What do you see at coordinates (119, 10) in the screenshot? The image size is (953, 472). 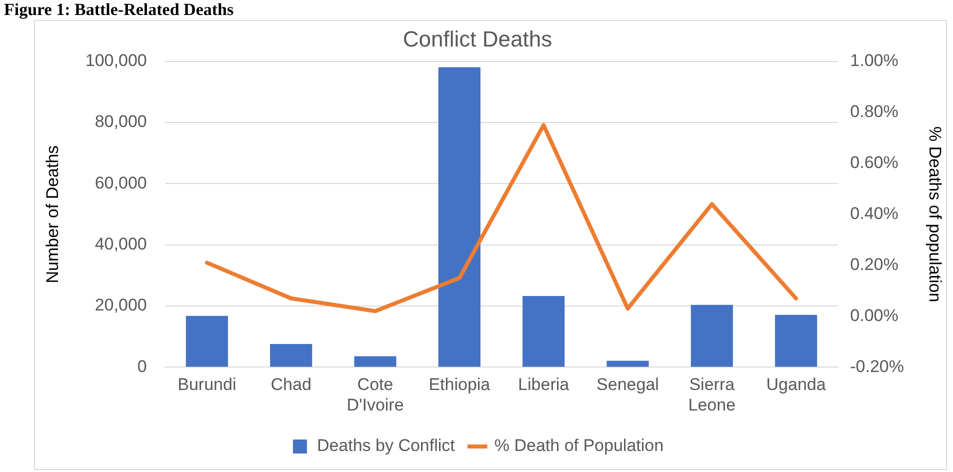 I see `caption: Figure 1: Battle-Related Deaths` at bounding box center [119, 10].